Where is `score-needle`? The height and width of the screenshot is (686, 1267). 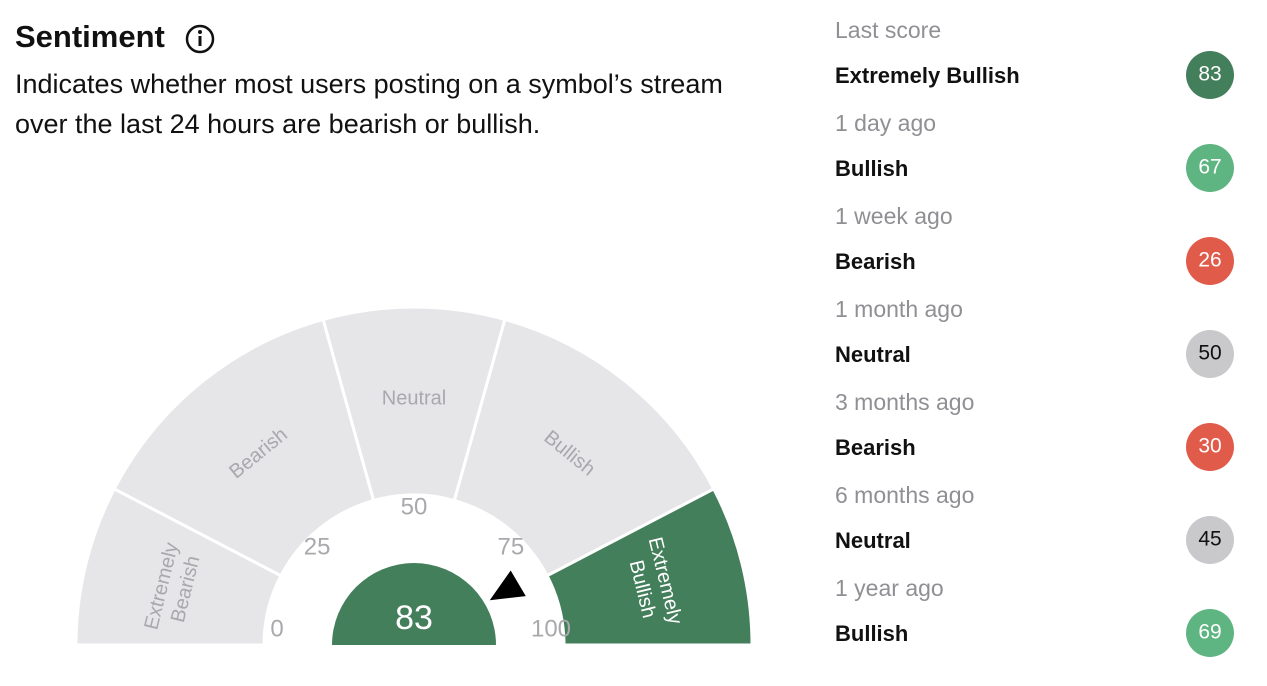
score-needle is located at coordinates (507, 585).